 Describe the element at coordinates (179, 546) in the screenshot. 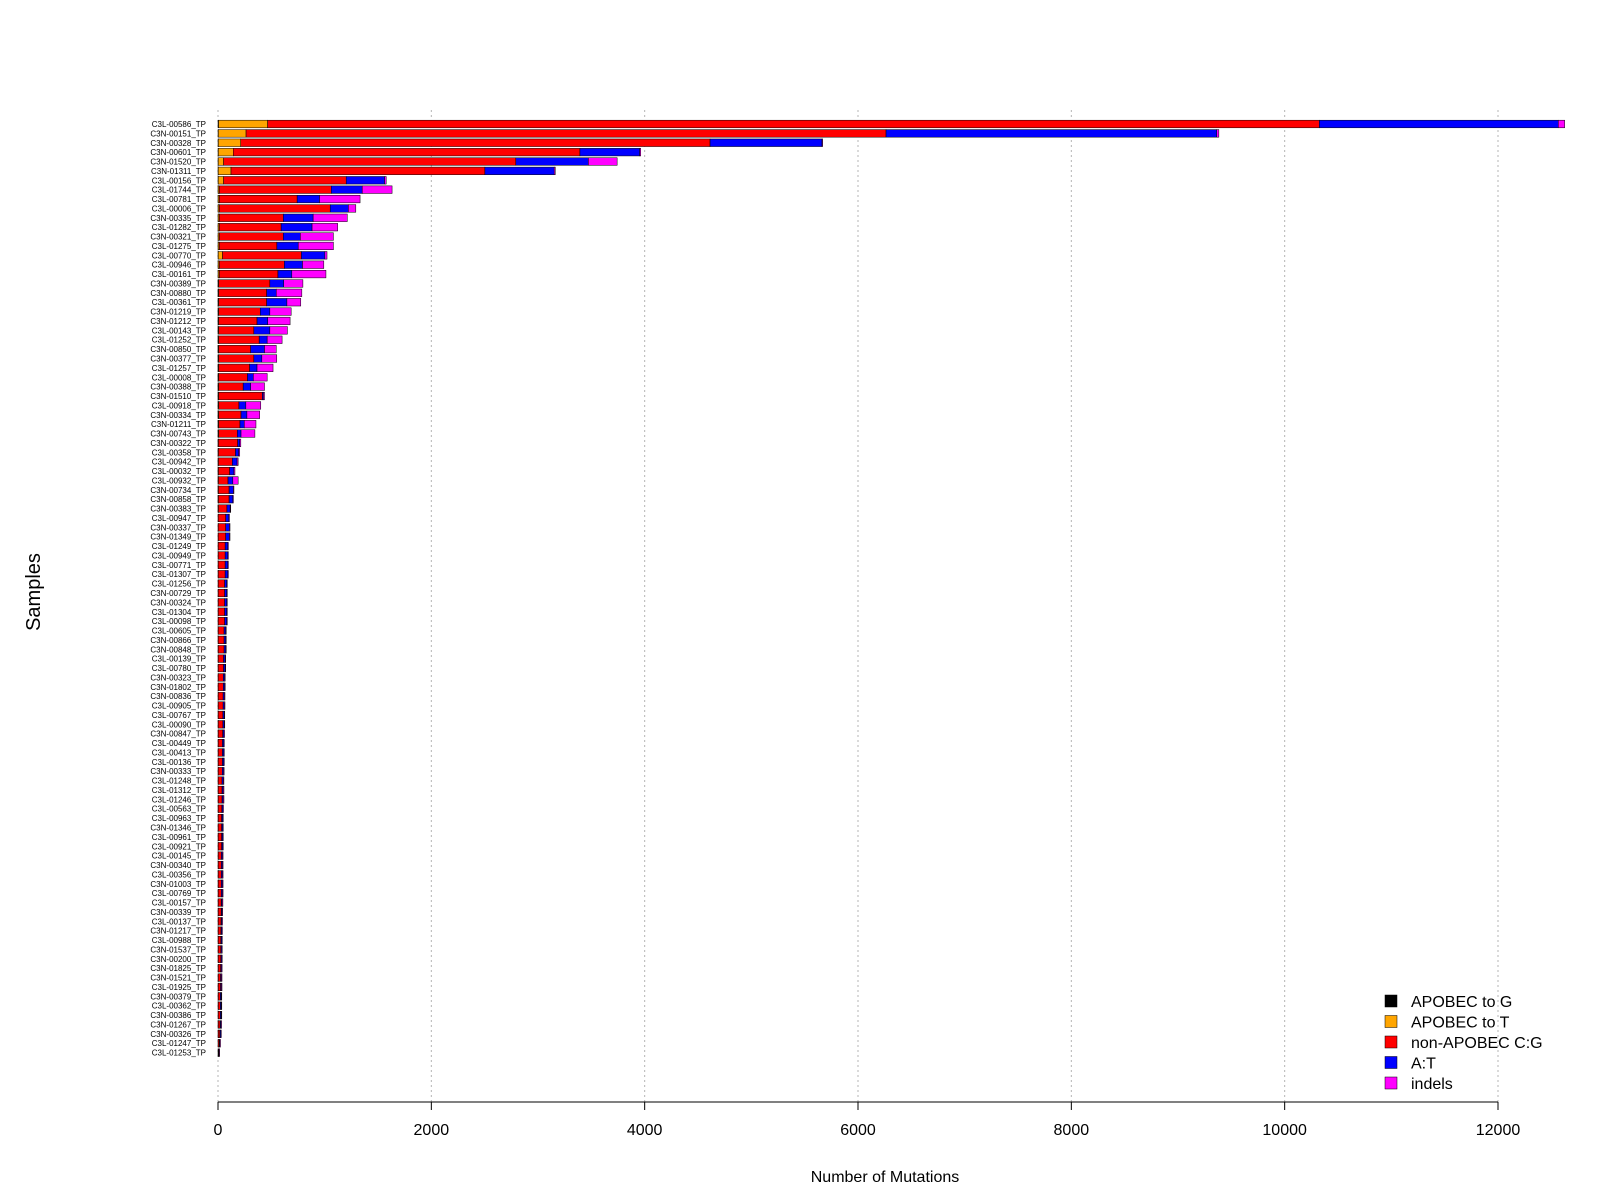

I see `sample-label: C3L-01249_TP` at that location.